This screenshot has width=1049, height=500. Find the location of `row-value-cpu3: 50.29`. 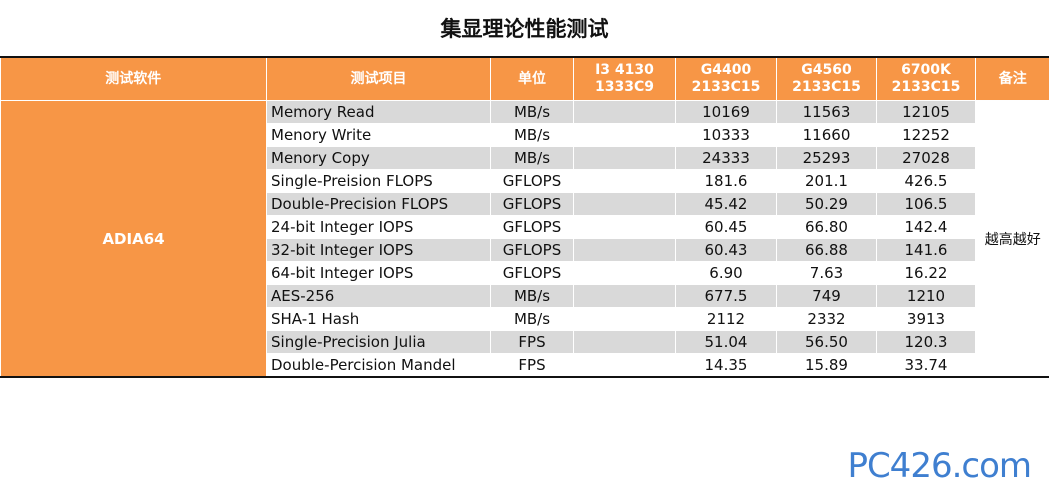

row-value-cpu3: 50.29 is located at coordinates (826, 204).